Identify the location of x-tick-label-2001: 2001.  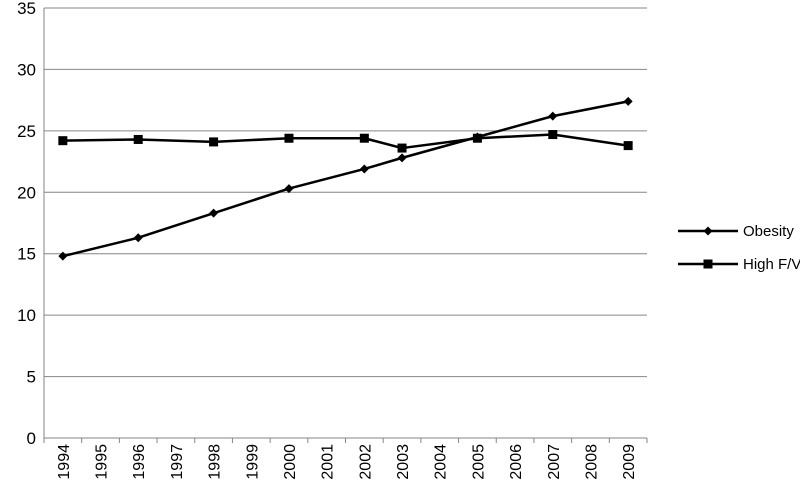
(328, 462).